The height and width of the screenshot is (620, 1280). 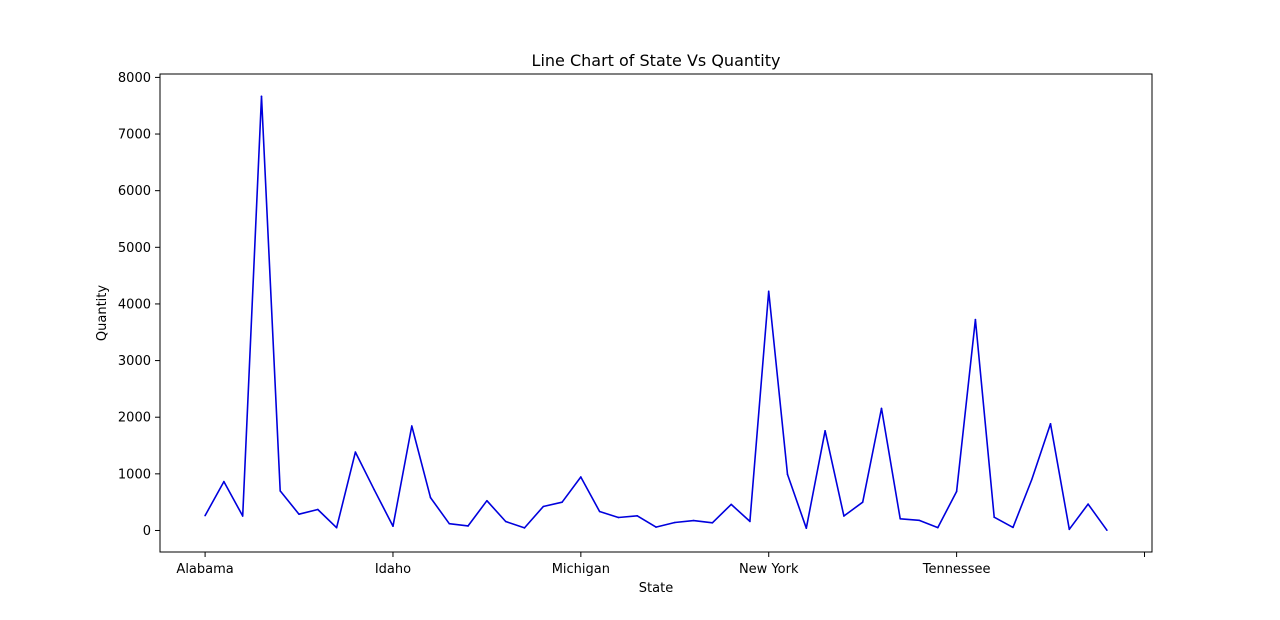 I want to click on y-tick-label: 3000, so click(x=134, y=361).